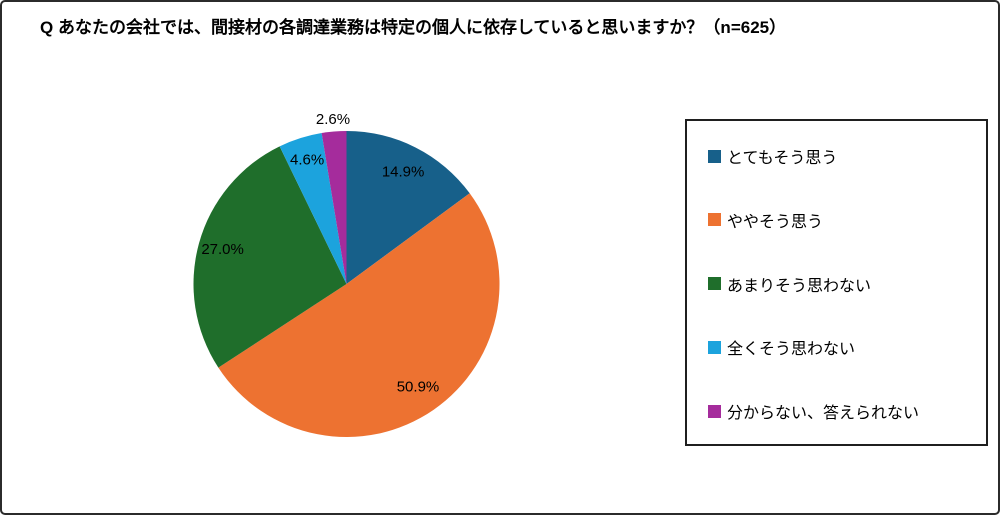  I want to click on legend-item-2: ややそう思う, so click(842, 220).